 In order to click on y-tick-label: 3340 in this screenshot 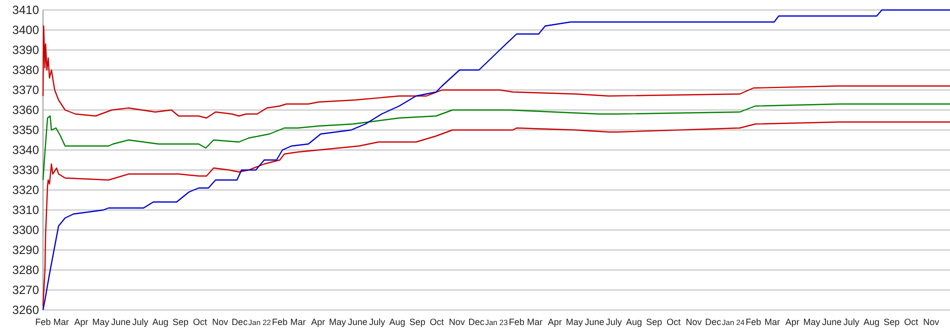, I will do `click(26, 150)`.